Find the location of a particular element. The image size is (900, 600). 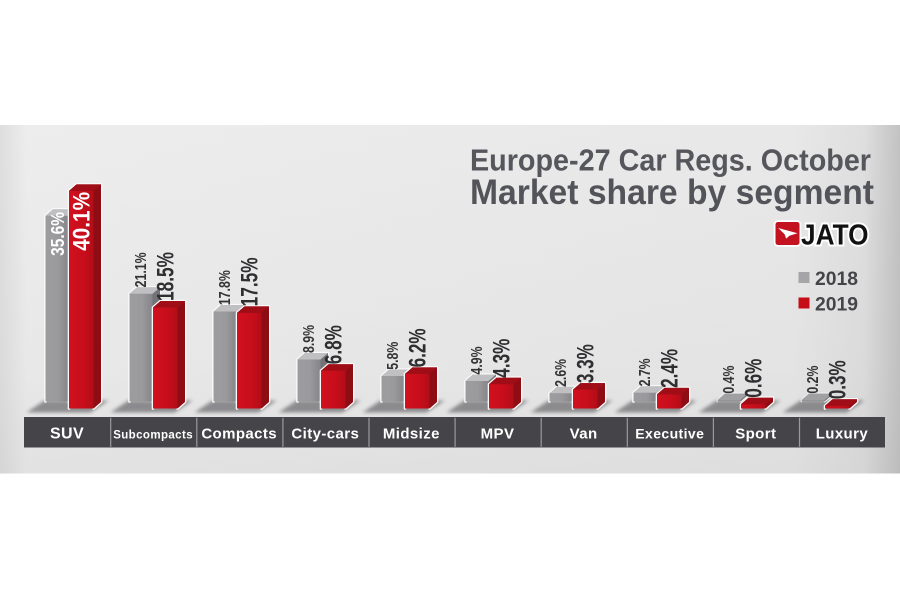

svg-text: 2019 is located at coordinates (836, 305).